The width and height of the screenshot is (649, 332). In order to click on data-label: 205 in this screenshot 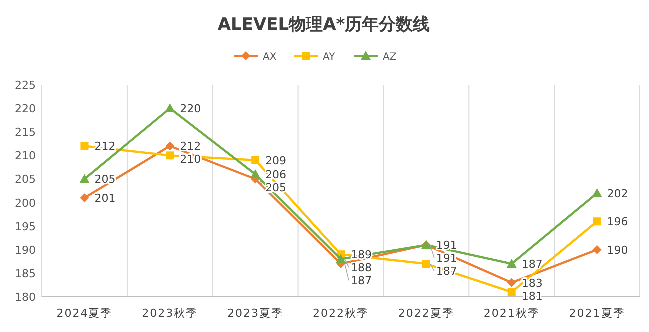, I will do `click(105, 179)`.